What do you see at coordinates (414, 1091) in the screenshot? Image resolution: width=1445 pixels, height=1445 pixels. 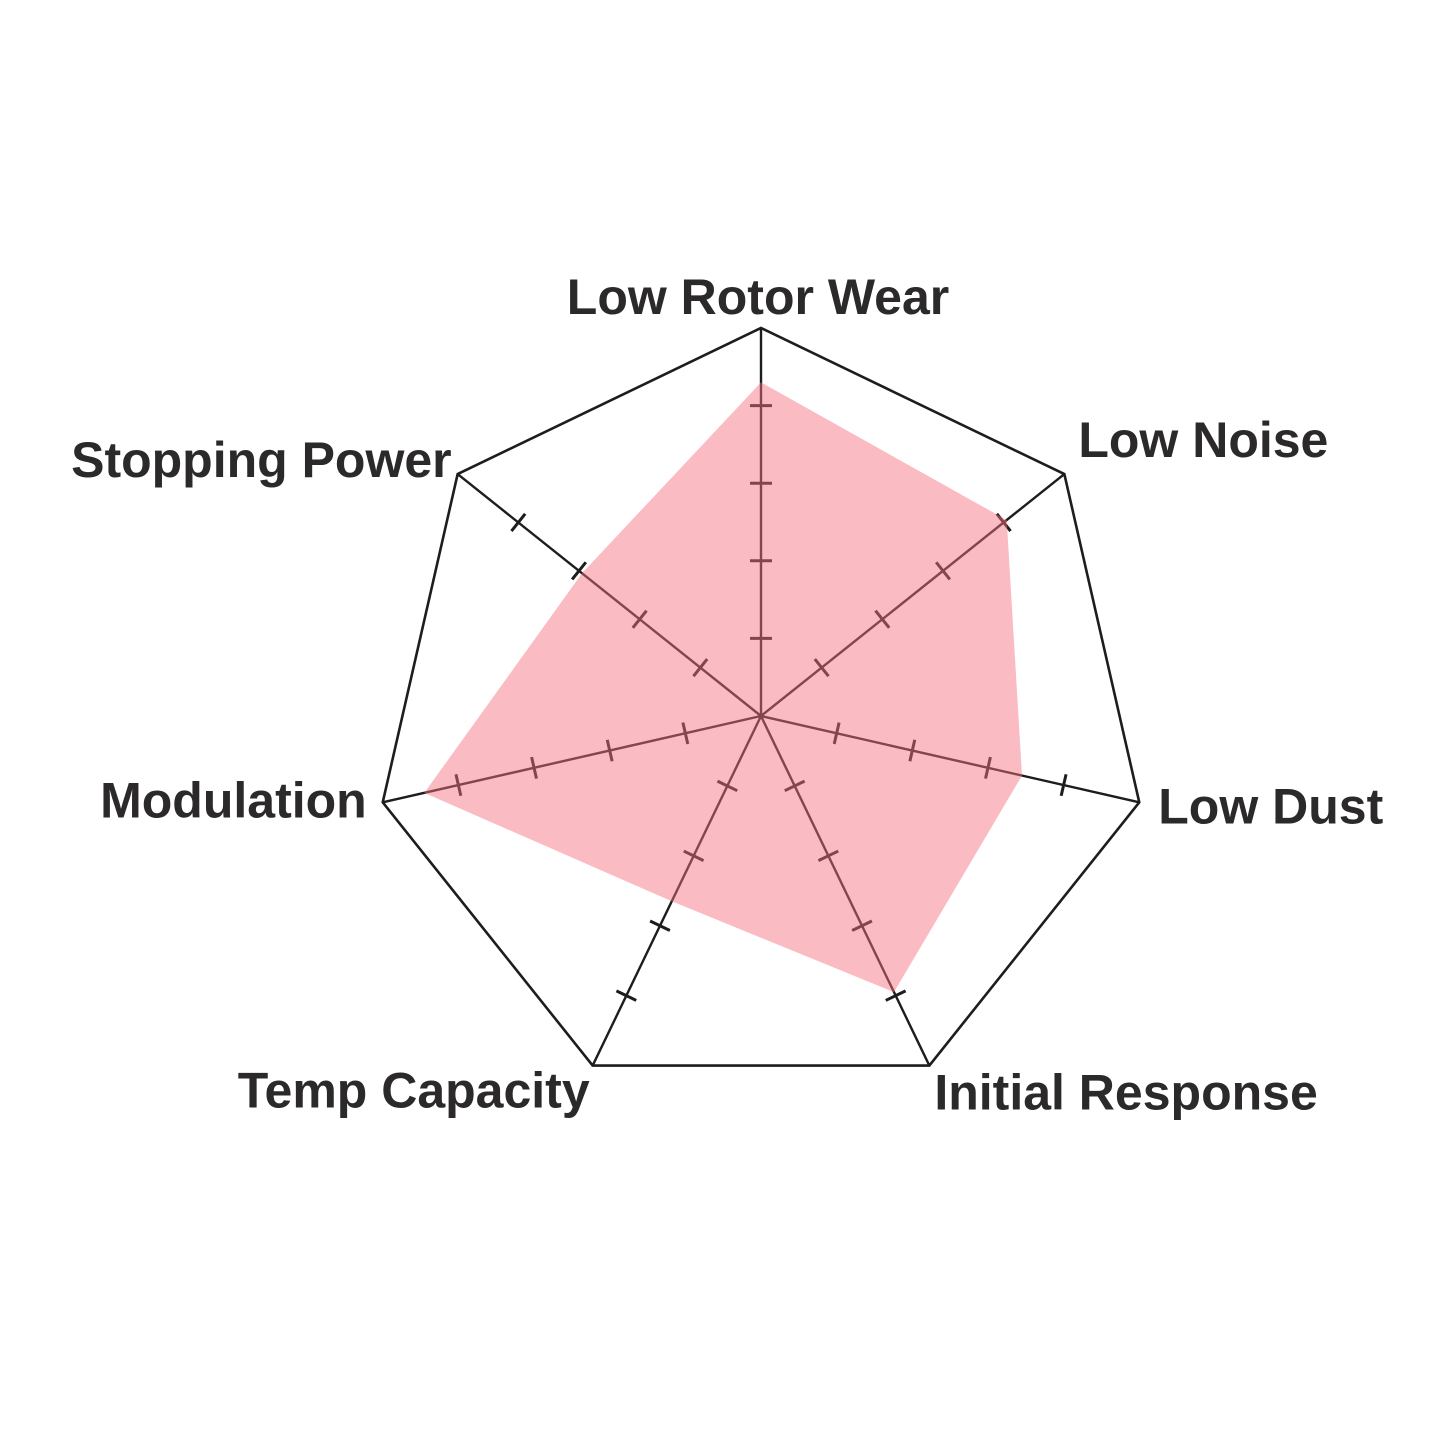 I see `axis-label-temp-capacity: Temp Capacity` at bounding box center [414, 1091].